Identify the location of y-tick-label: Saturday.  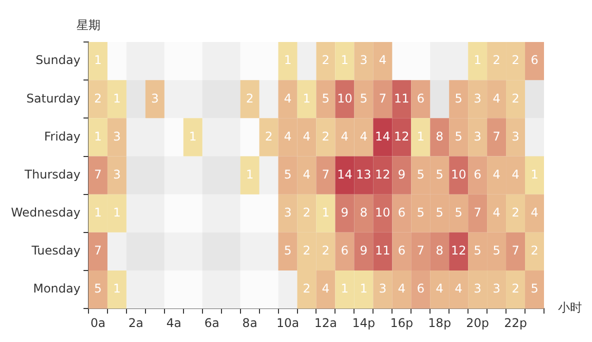
(53, 98).